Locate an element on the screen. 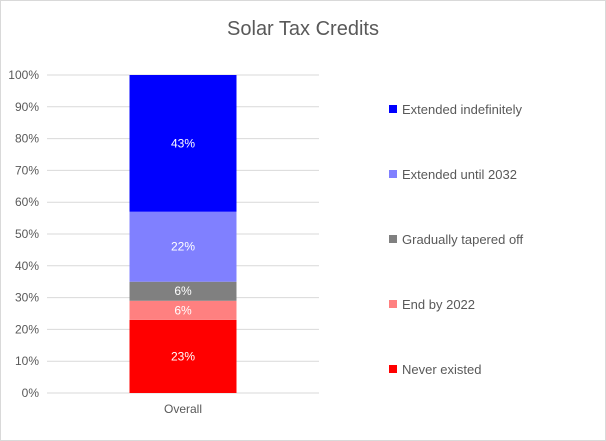 The width and height of the screenshot is (606, 441). x-axis-categories: Overall is located at coordinates (183, 409).